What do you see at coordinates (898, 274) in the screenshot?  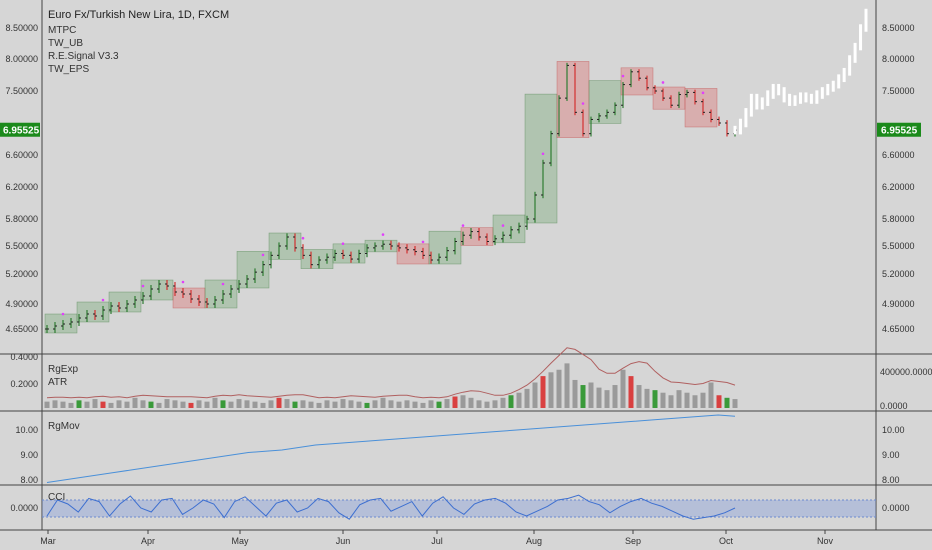 I see `price-tick-right: 5.20000` at bounding box center [898, 274].